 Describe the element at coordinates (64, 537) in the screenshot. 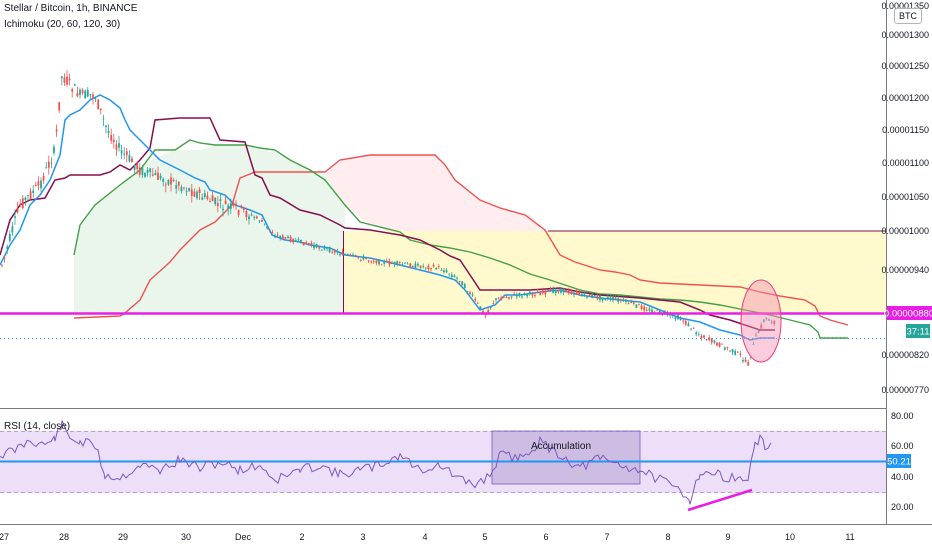

I see `time-tick-label: 28` at that location.